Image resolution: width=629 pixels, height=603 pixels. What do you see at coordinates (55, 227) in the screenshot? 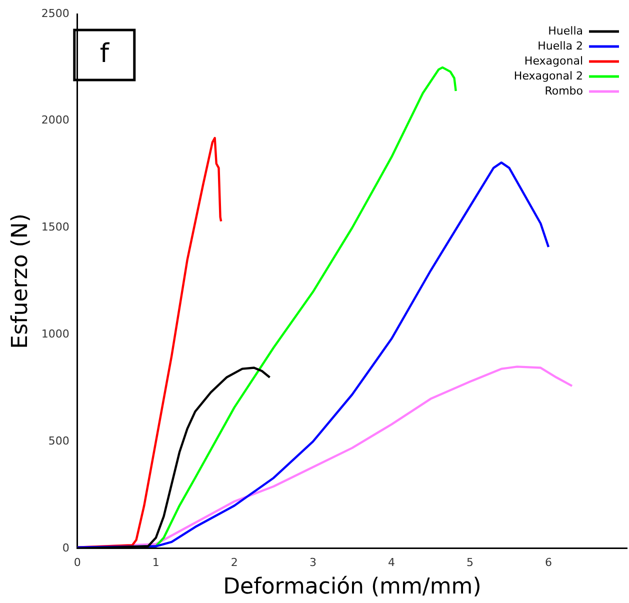
I see `y-tick-label: 1500` at bounding box center [55, 227].